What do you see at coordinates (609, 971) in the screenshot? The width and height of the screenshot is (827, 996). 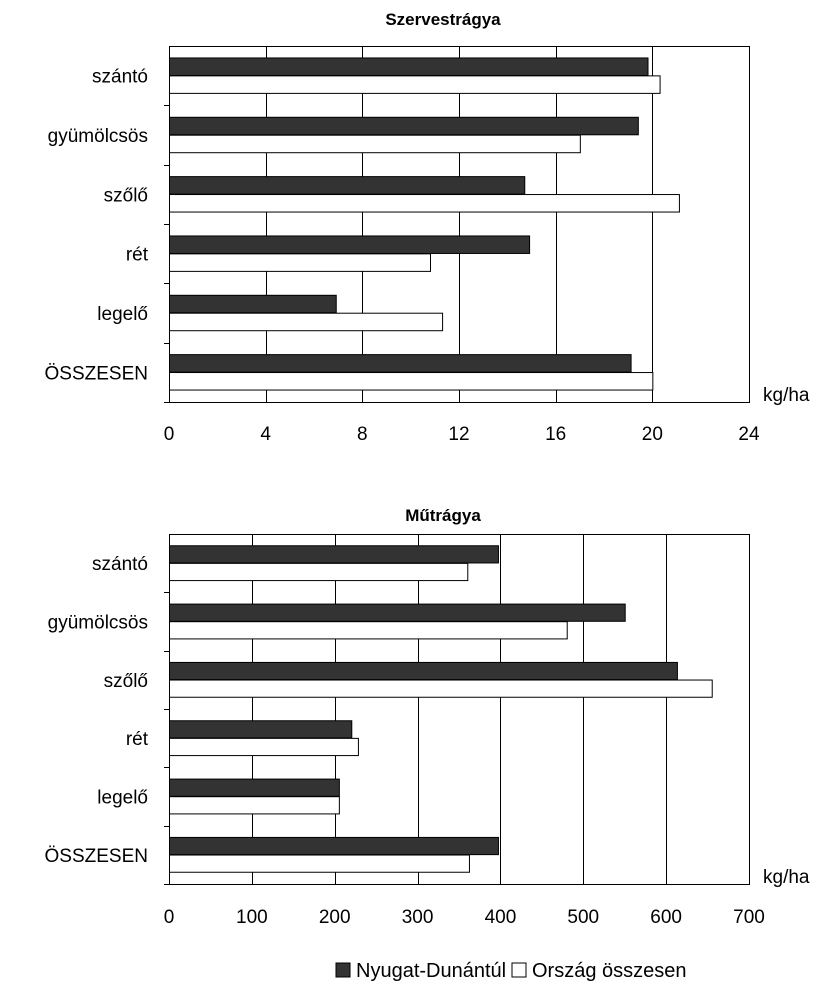 I see `legend-label-orszag-osszesen: Ország összesen` at bounding box center [609, 971].